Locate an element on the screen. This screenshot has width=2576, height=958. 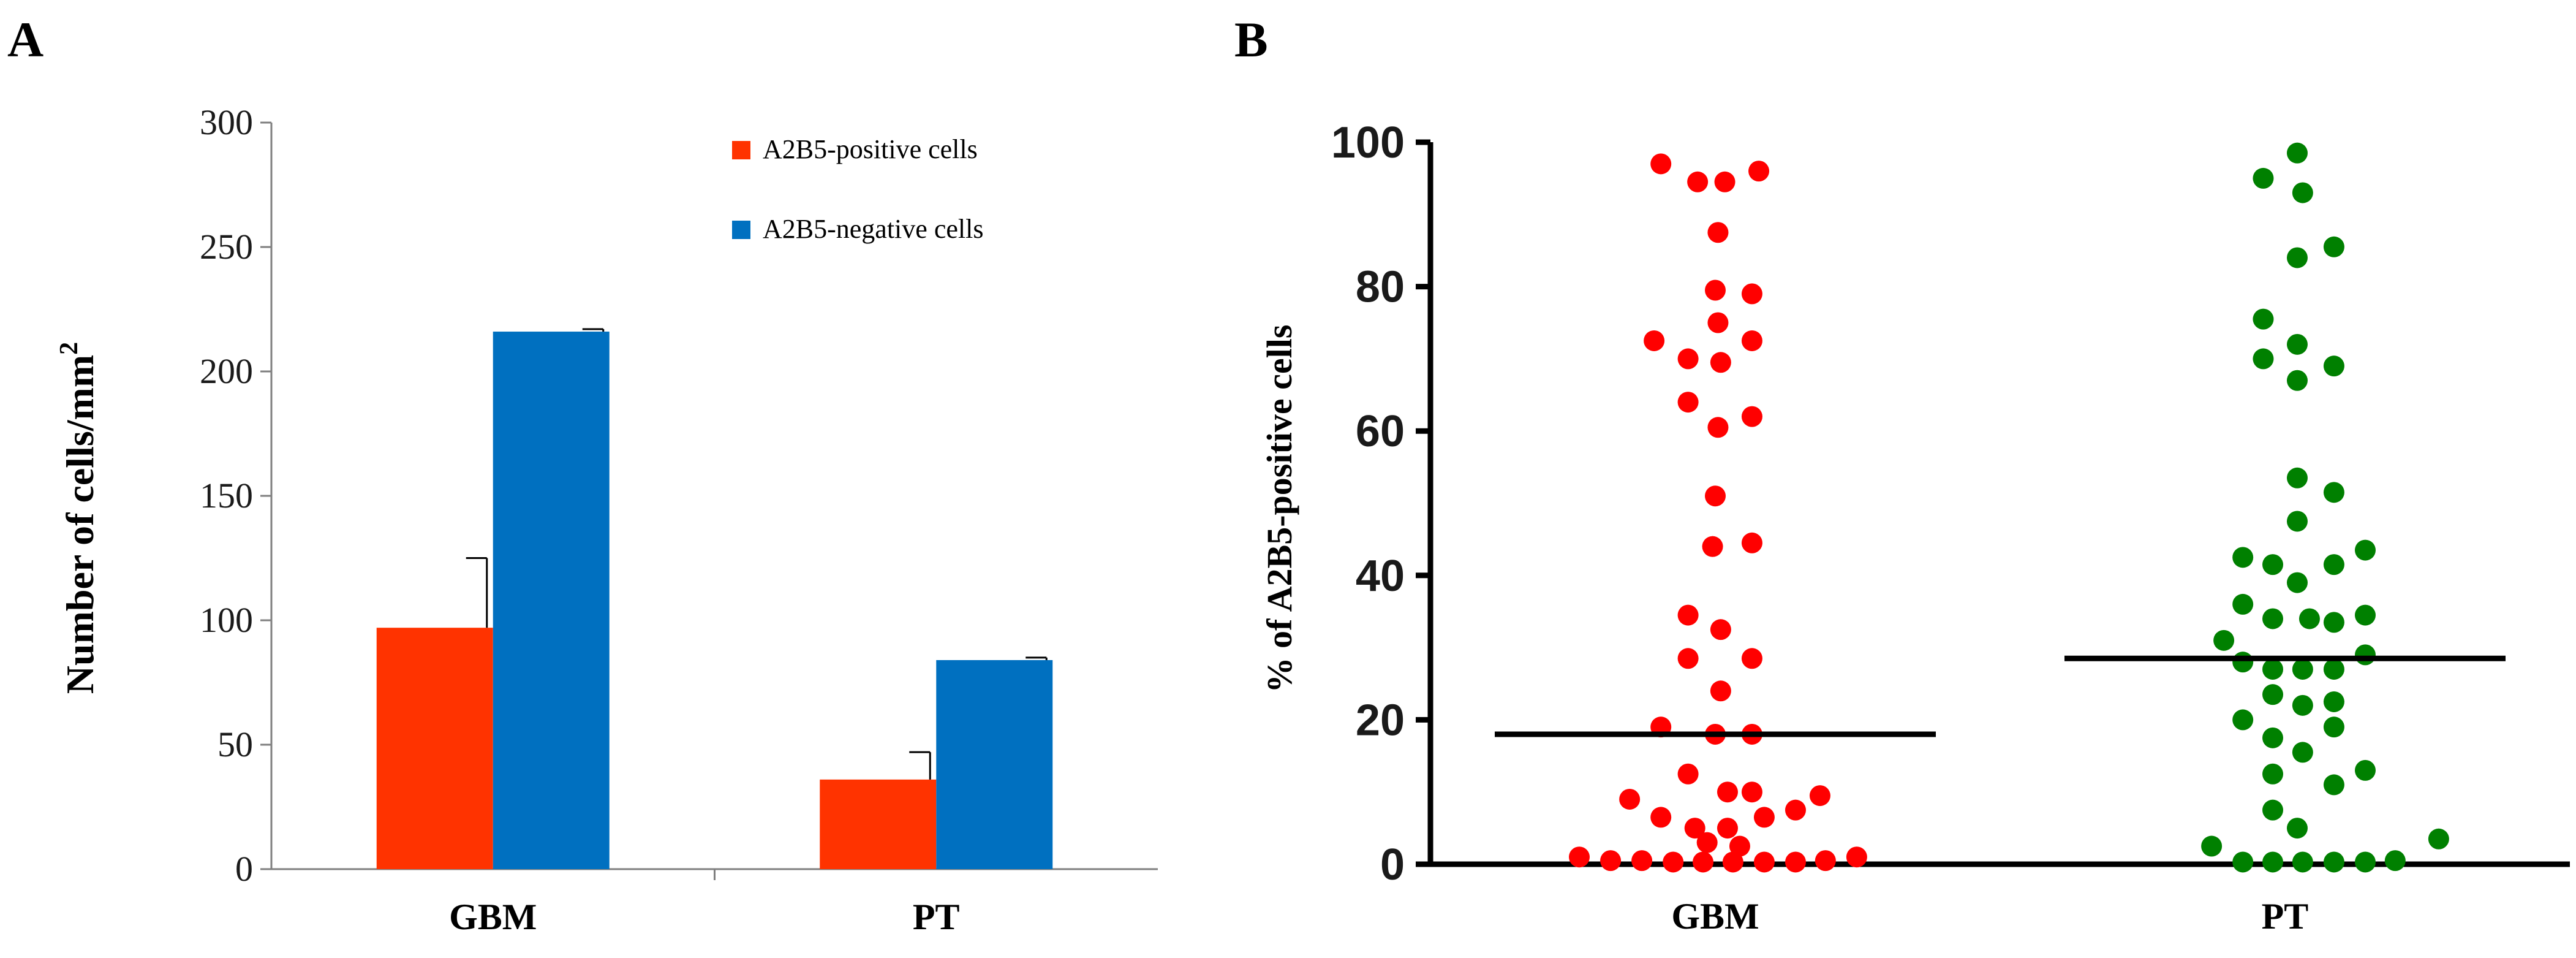
panel-a-y-tick-label: 0 is located at coordinates (244, 869).